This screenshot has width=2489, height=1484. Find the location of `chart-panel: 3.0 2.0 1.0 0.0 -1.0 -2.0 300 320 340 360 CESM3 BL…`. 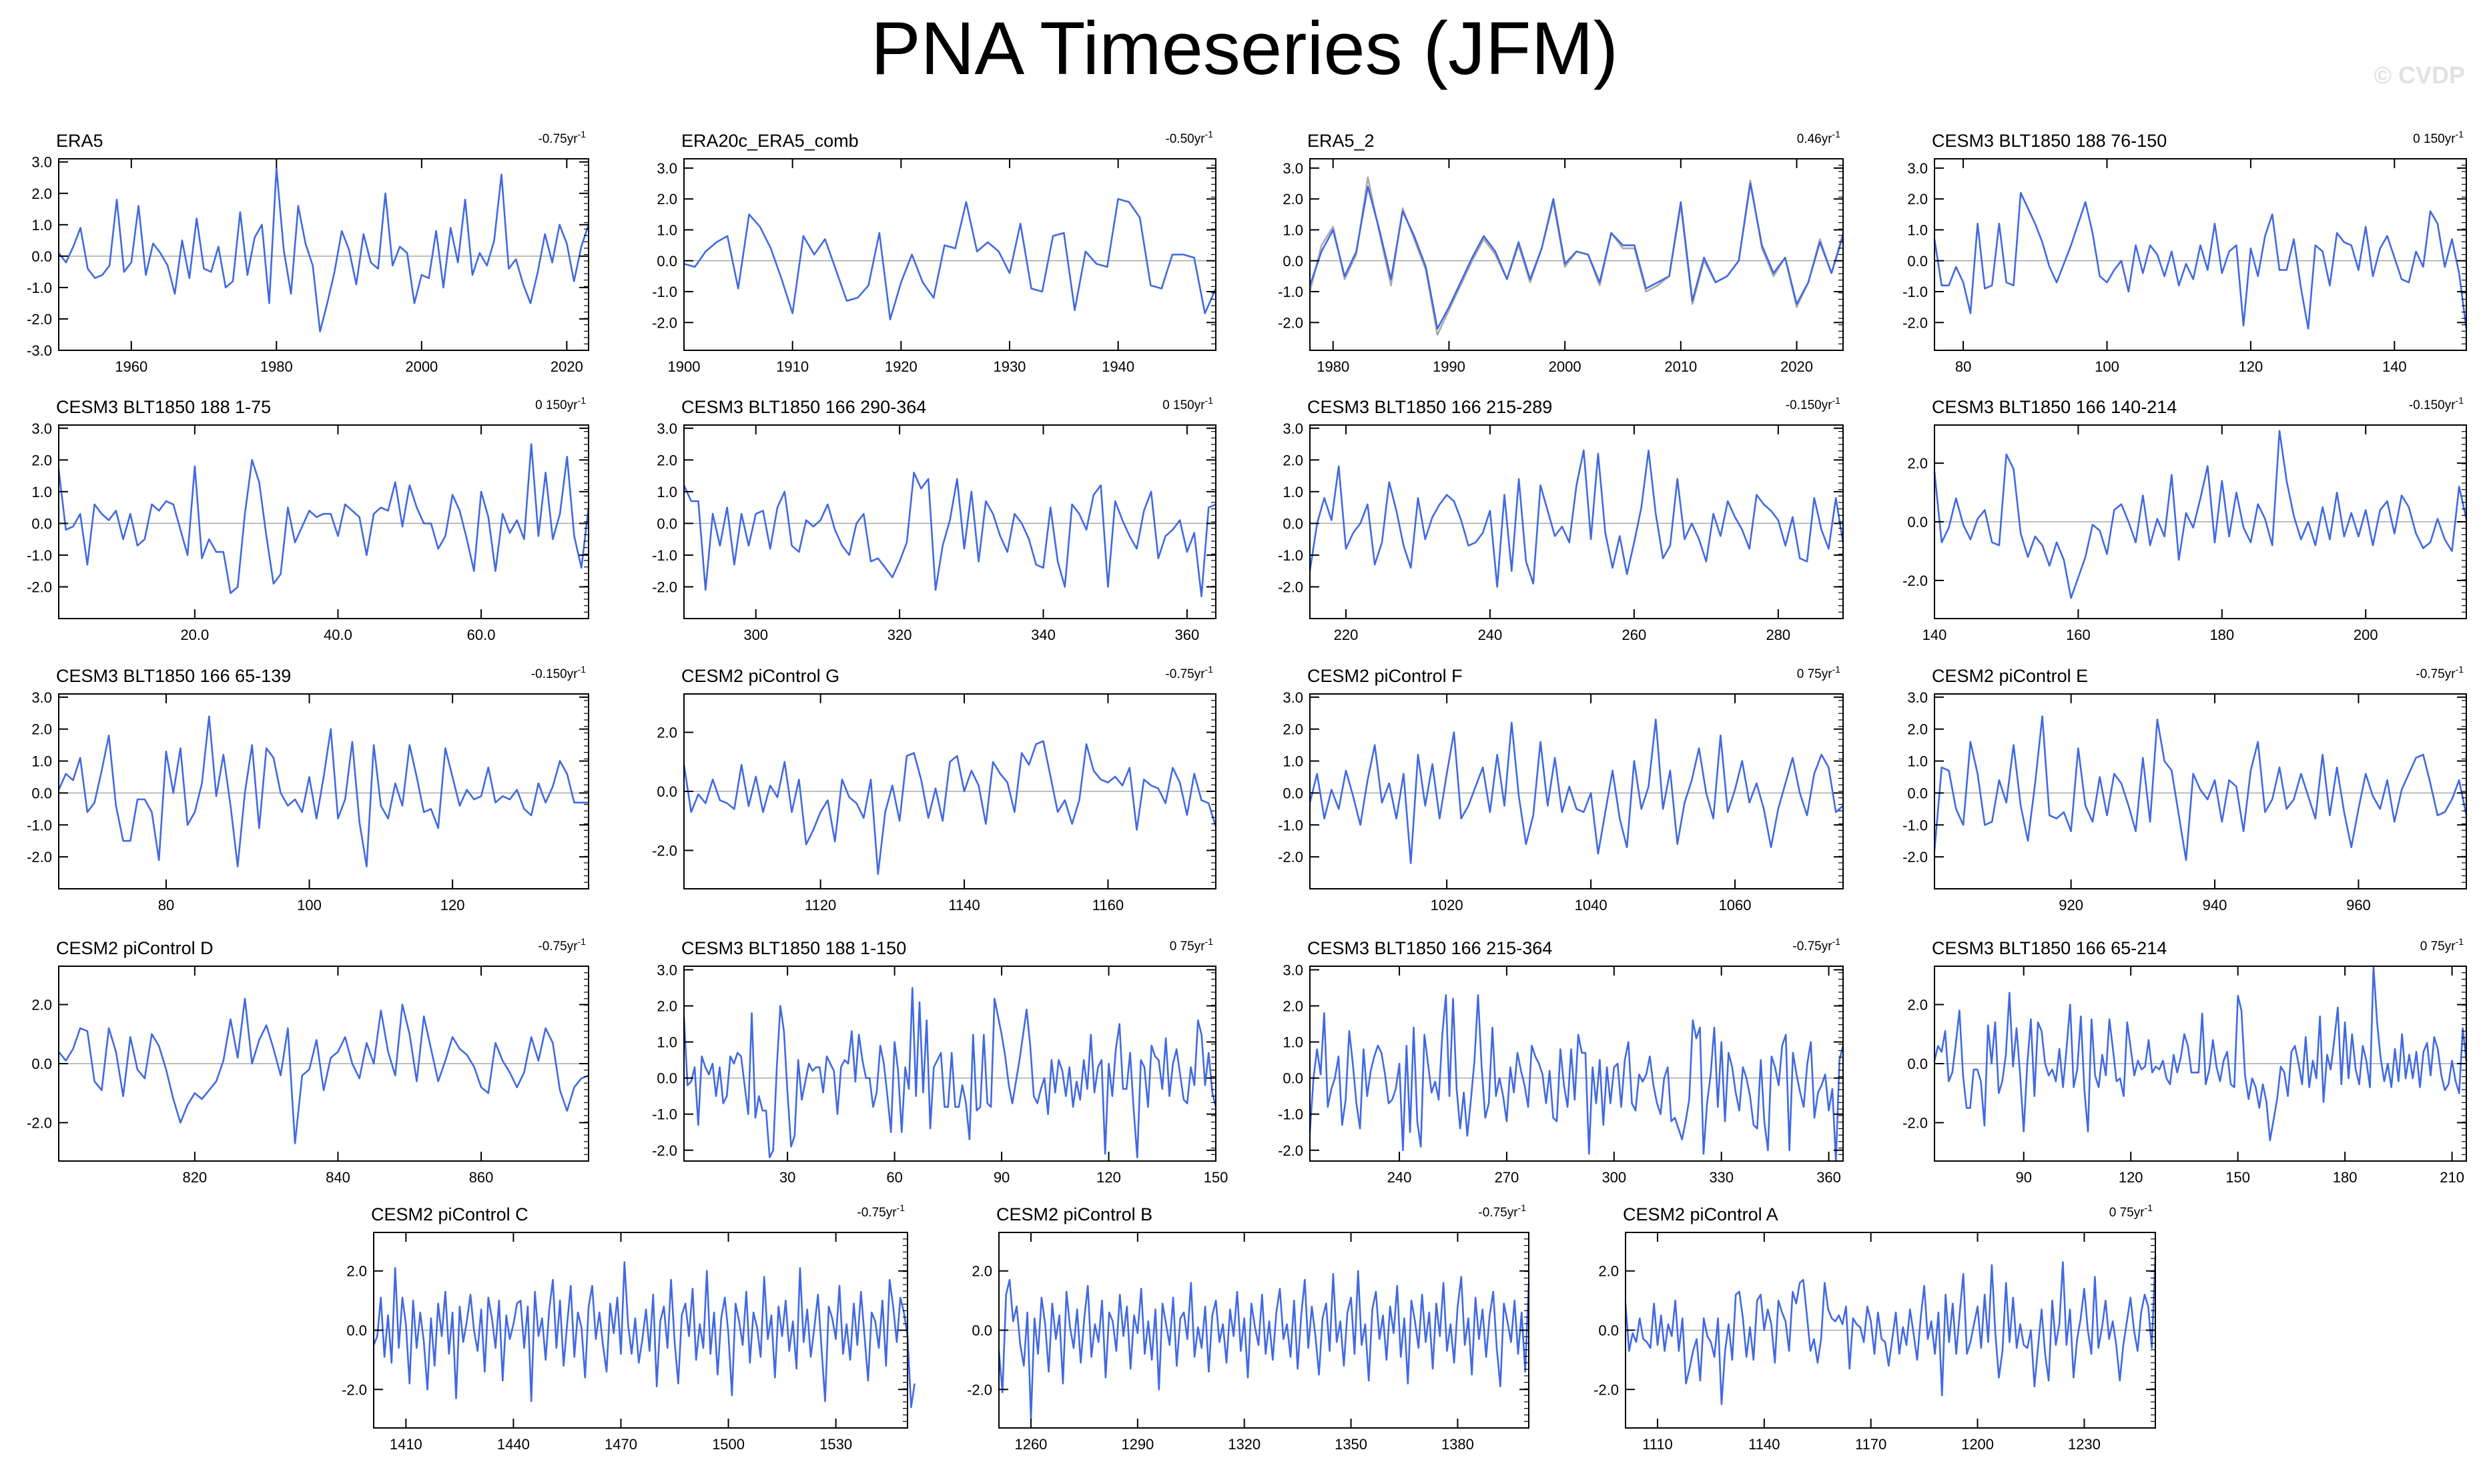

chart-panel: 3.0 2.0 1.0 0.0 -1.0 -2.0 300 320 340 360 CESM3 BL… is located at coordinates (934, 519).